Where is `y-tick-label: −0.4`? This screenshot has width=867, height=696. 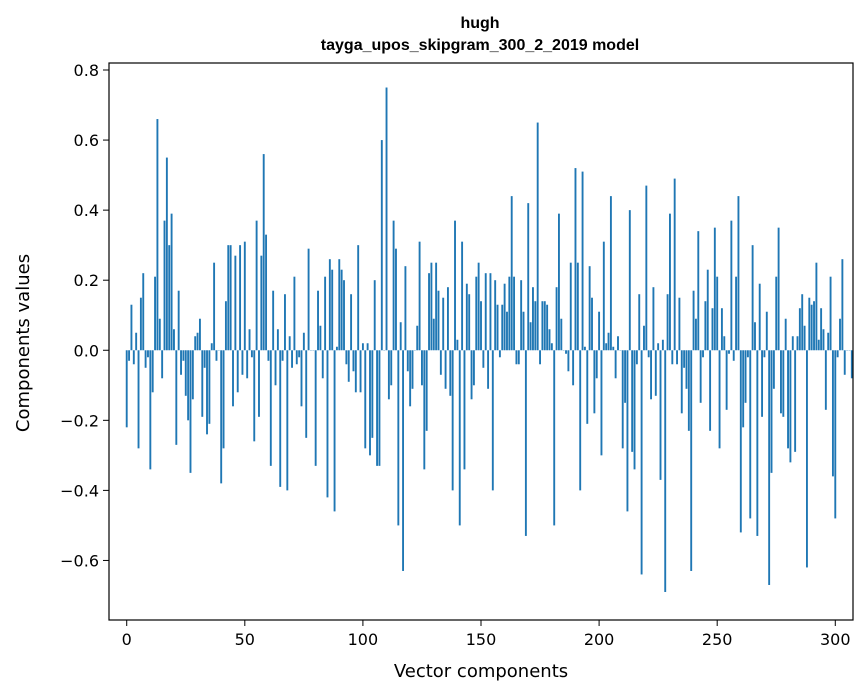
y-tick-label: −0.4 is located at coordinates (79, 490).